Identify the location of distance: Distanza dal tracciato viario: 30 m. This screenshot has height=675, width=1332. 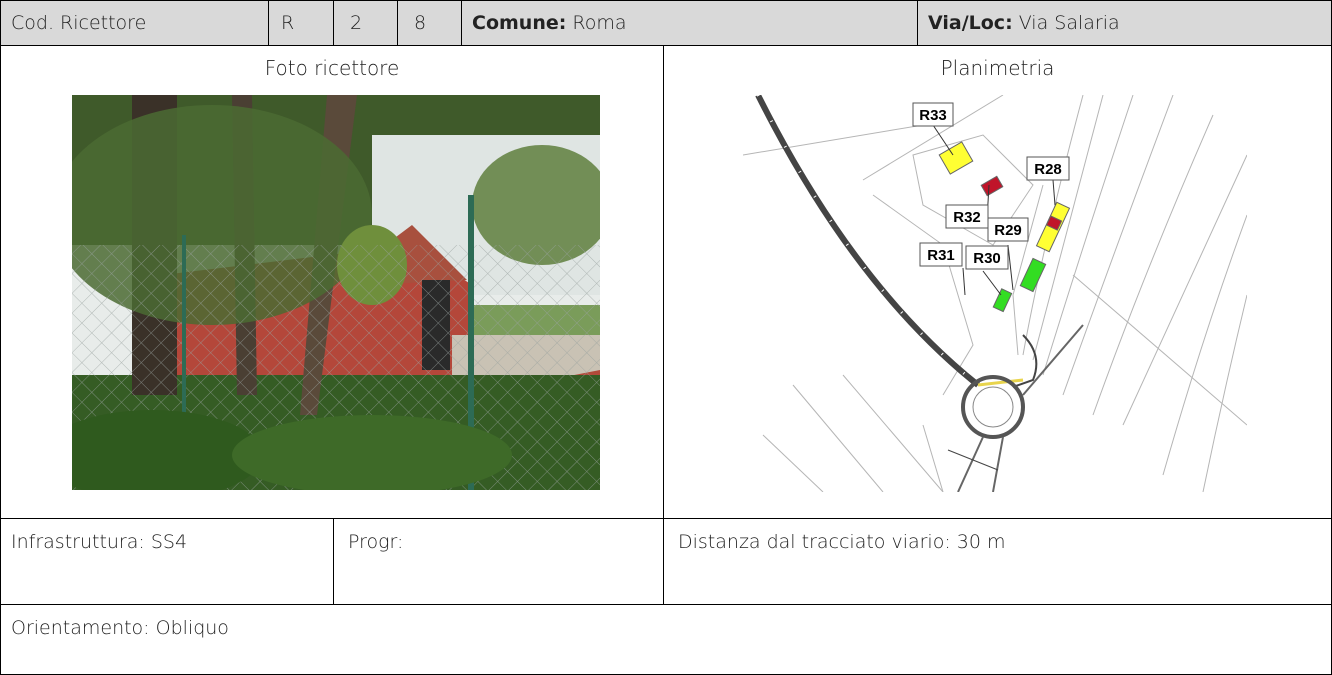
(842, 542).